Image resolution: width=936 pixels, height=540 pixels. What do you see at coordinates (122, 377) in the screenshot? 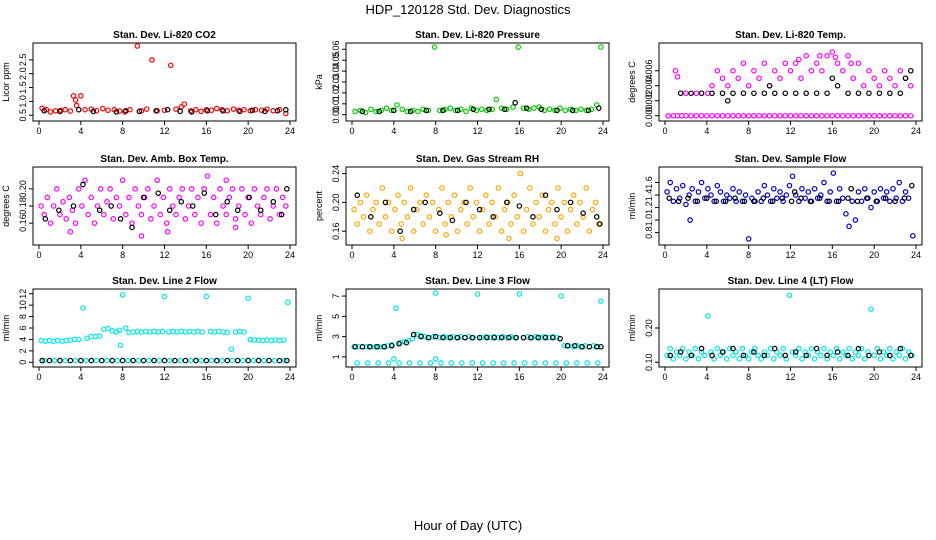
I see `x-tick-label: 8` at bounding box center [122, 377].